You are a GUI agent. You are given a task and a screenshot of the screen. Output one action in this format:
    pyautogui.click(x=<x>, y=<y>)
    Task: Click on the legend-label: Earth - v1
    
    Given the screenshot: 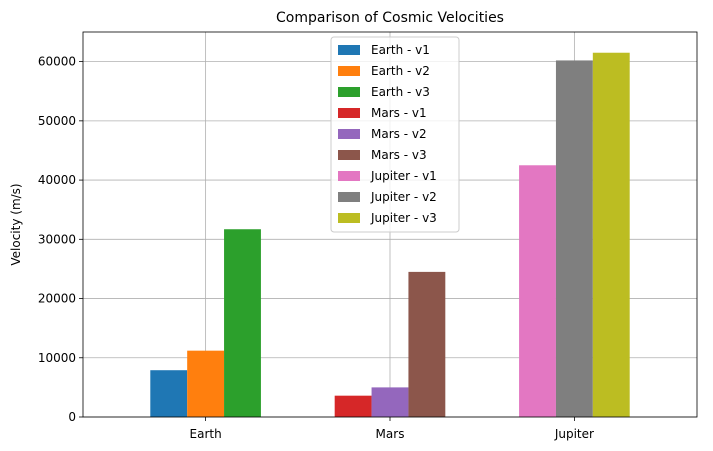 What is the action you would take?
    pyautogui.click(x=400, y=50)
    